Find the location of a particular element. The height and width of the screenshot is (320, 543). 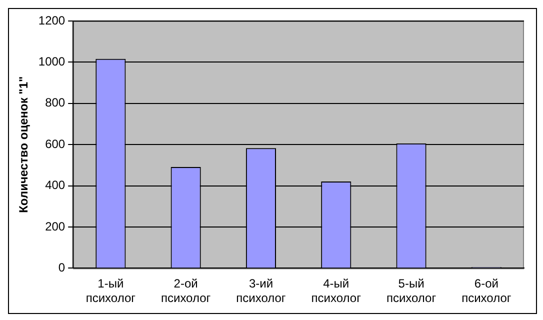

y-tick-label: 800 is located at coordinates (55, 103).